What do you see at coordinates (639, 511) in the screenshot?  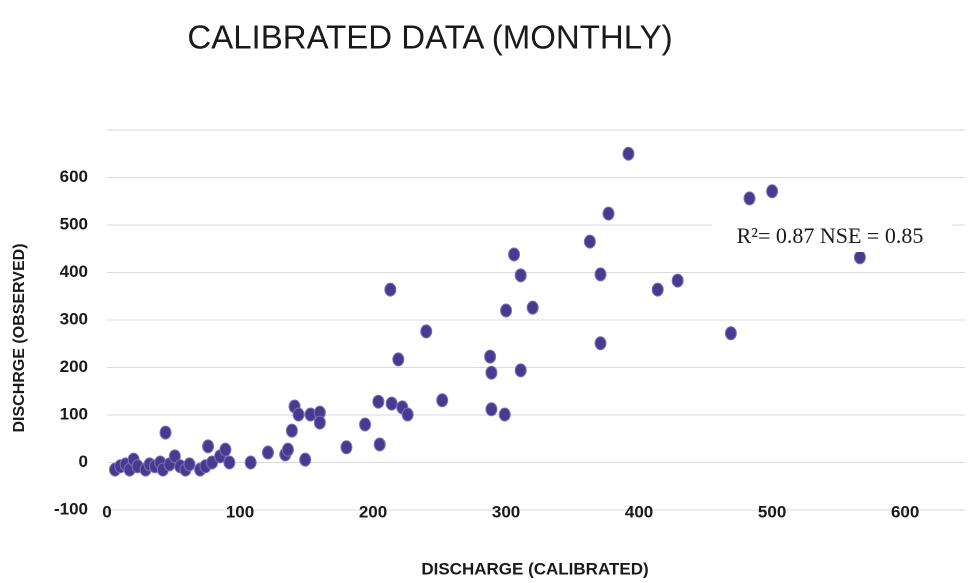 I see `x-tick-label: 400` at bounding box center [639, 511].